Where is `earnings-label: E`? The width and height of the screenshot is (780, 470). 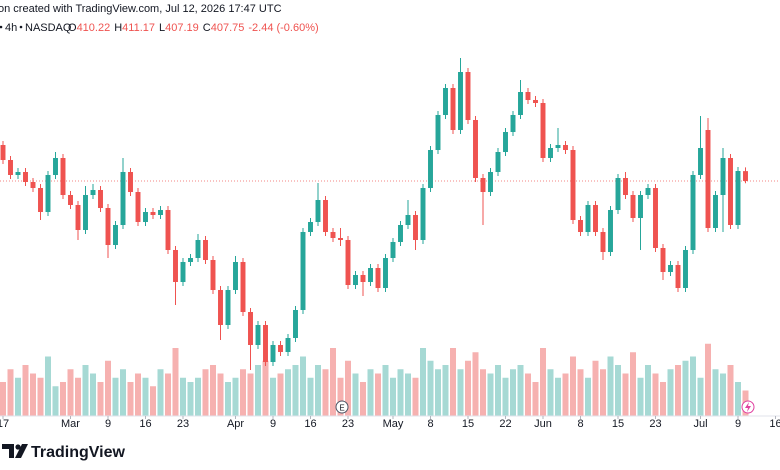
earnings-label: E is located at coordinates (341, 408).